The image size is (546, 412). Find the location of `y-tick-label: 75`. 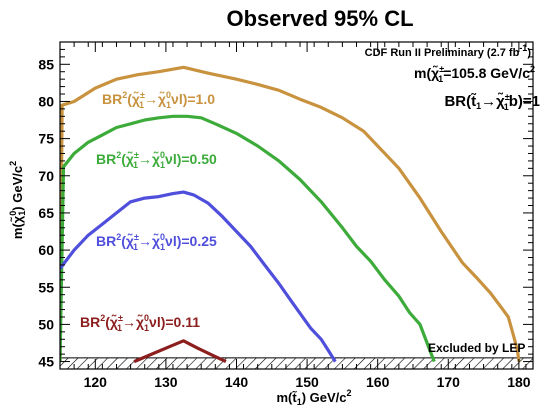

y-tick-label: 75 is located at coordinates (46, 139).